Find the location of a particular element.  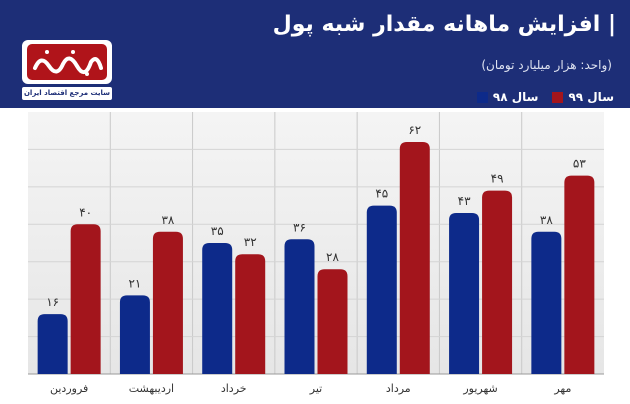

value-label-98: ۴۵ is located at coordinates (381, 194).